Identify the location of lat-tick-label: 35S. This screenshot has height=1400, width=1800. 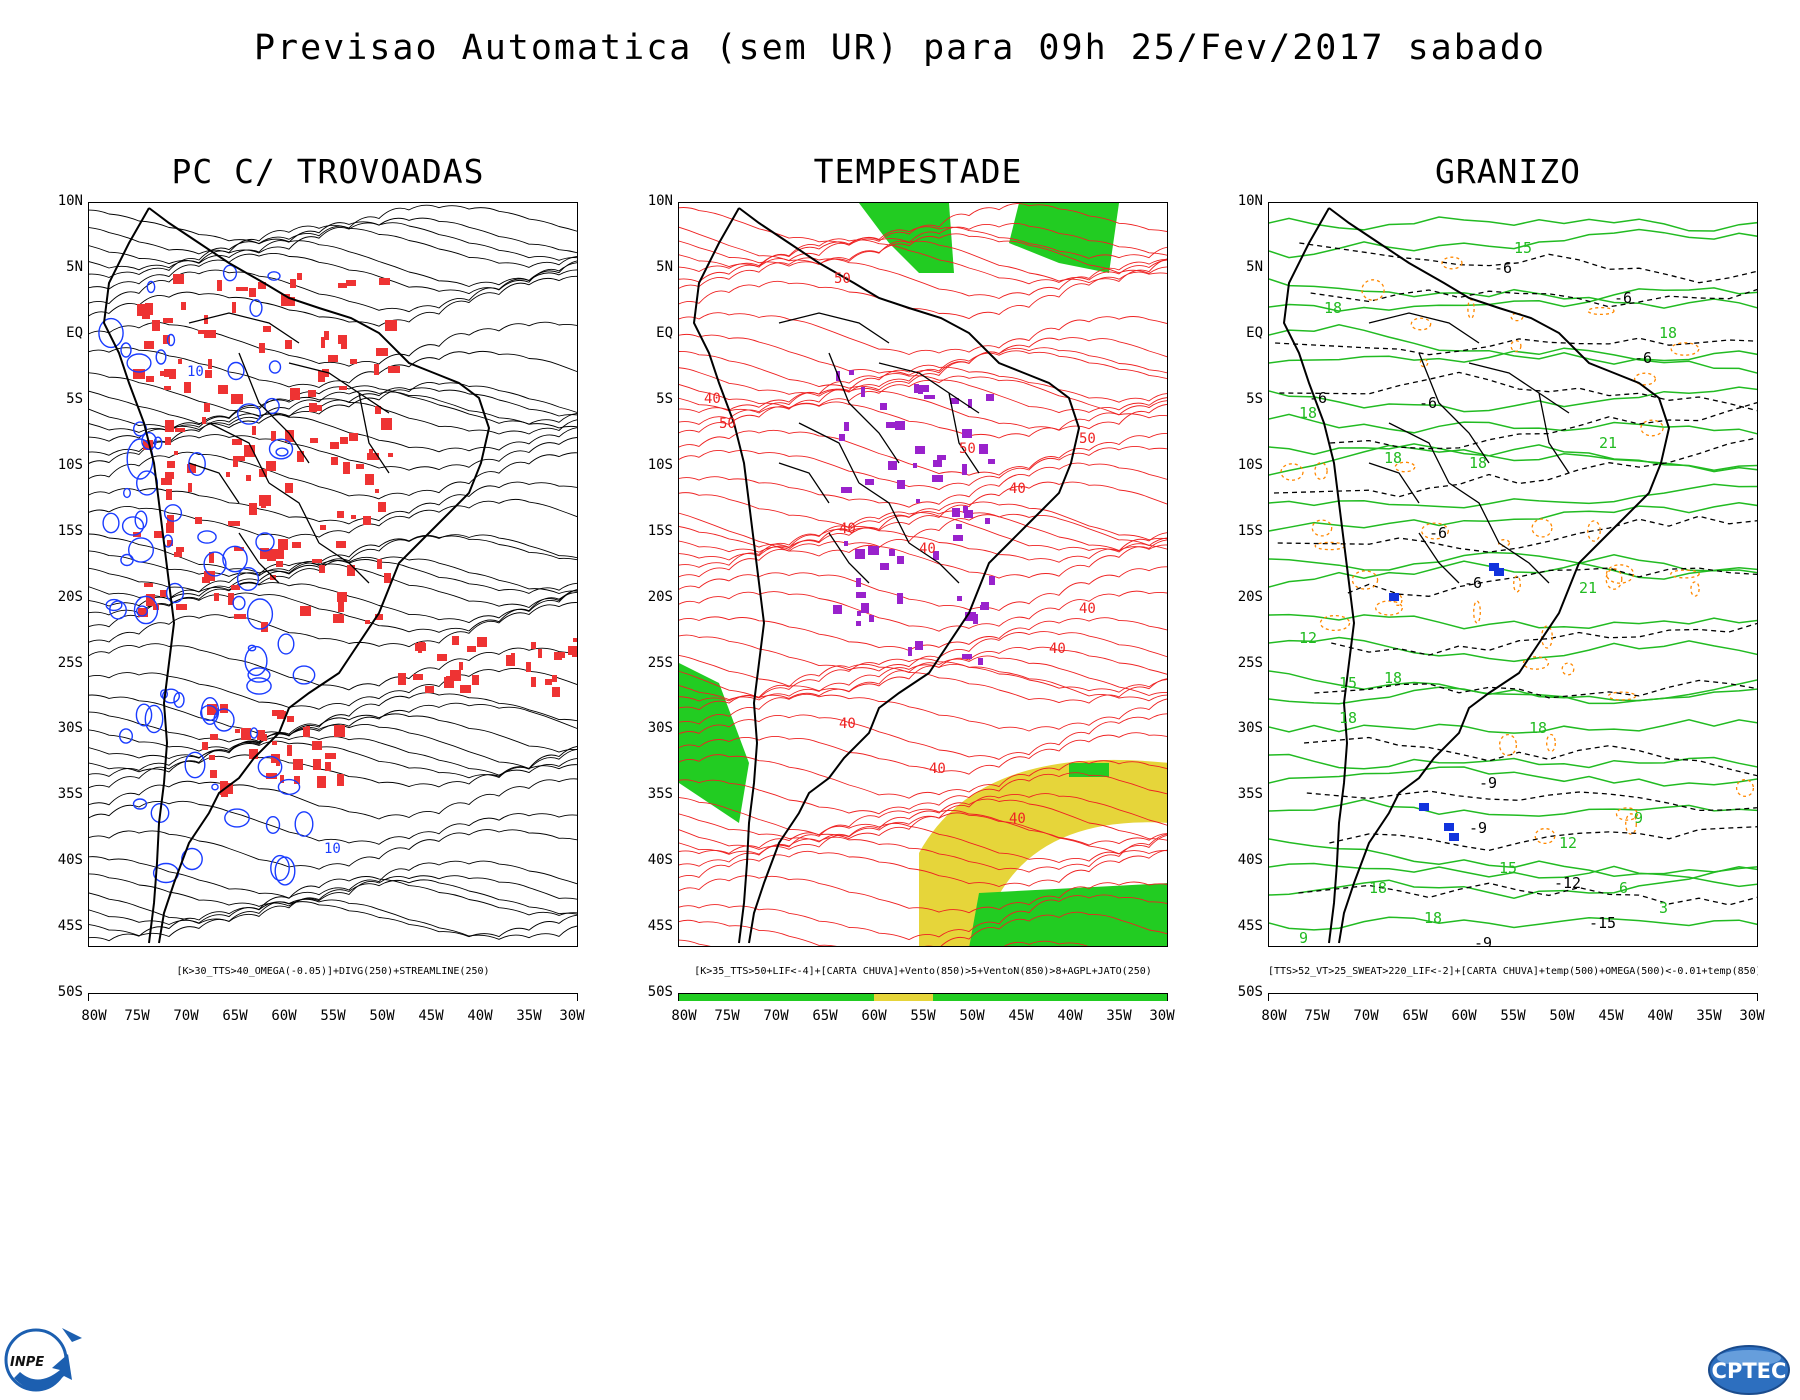
(1250, 794).